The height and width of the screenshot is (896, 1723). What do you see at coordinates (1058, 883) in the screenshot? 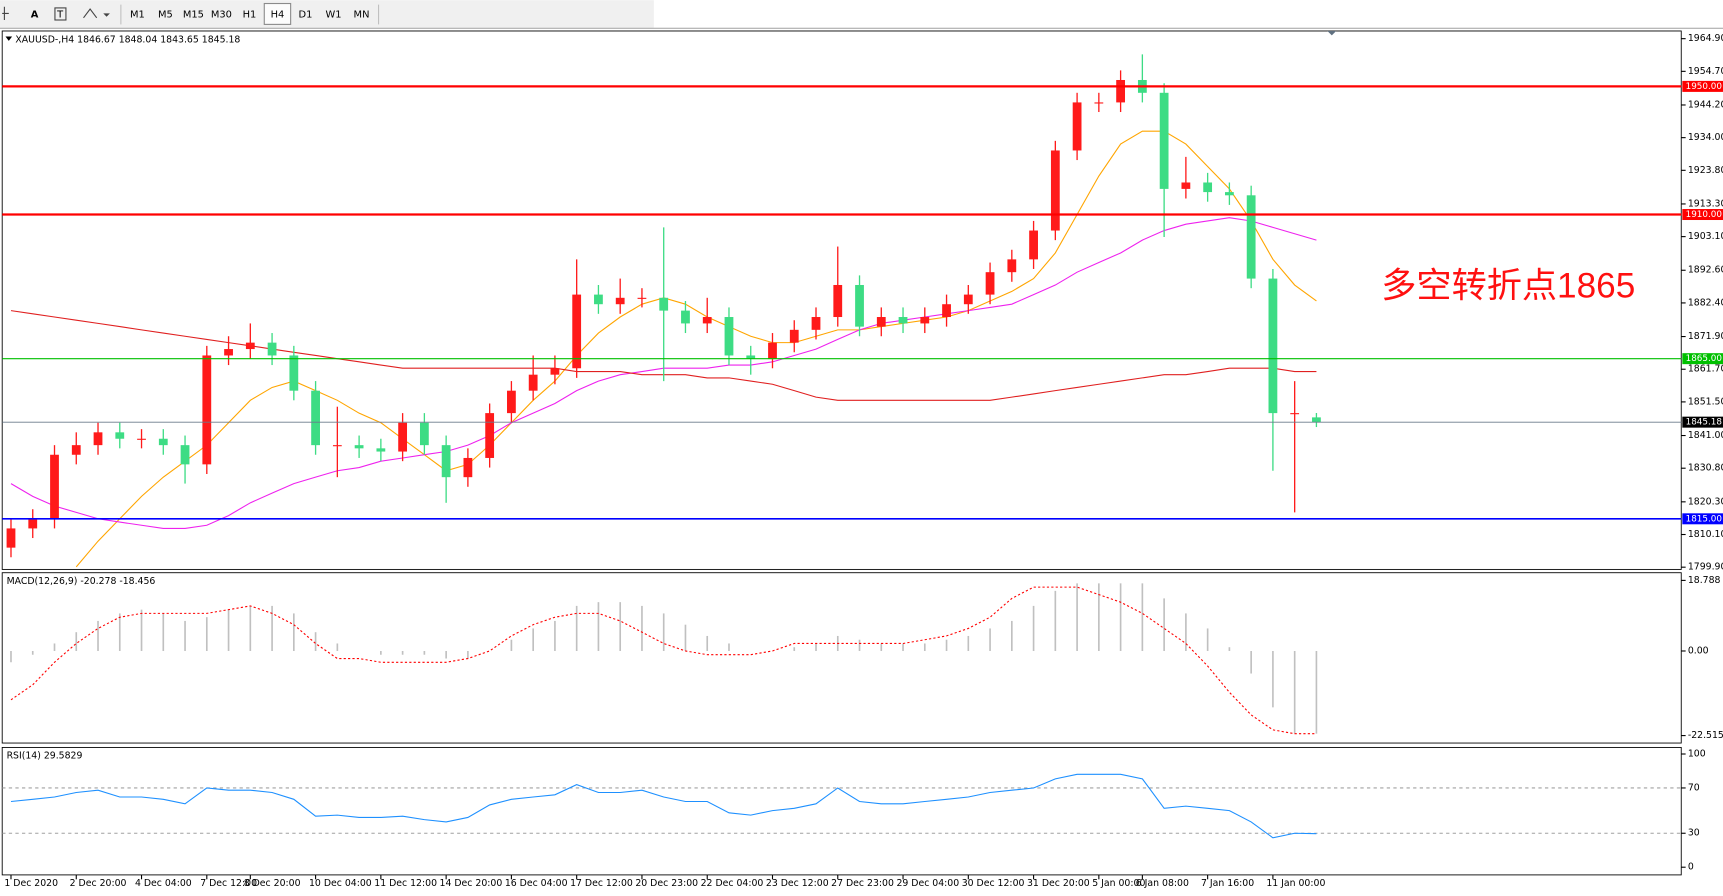
I see `x-tick-label: 31 Dec 20:00` at bounding box center [1058, 883].